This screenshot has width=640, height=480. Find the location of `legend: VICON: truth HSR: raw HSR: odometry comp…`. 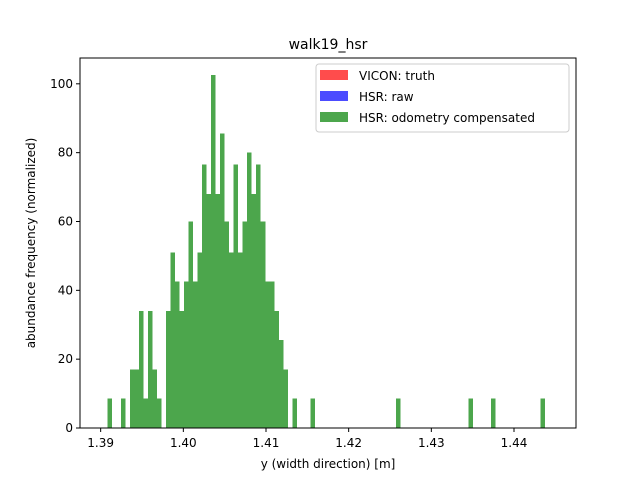

legend: VICON: truth HSR: raw HSR: odometry comp… is located at coordinates (442, 98).